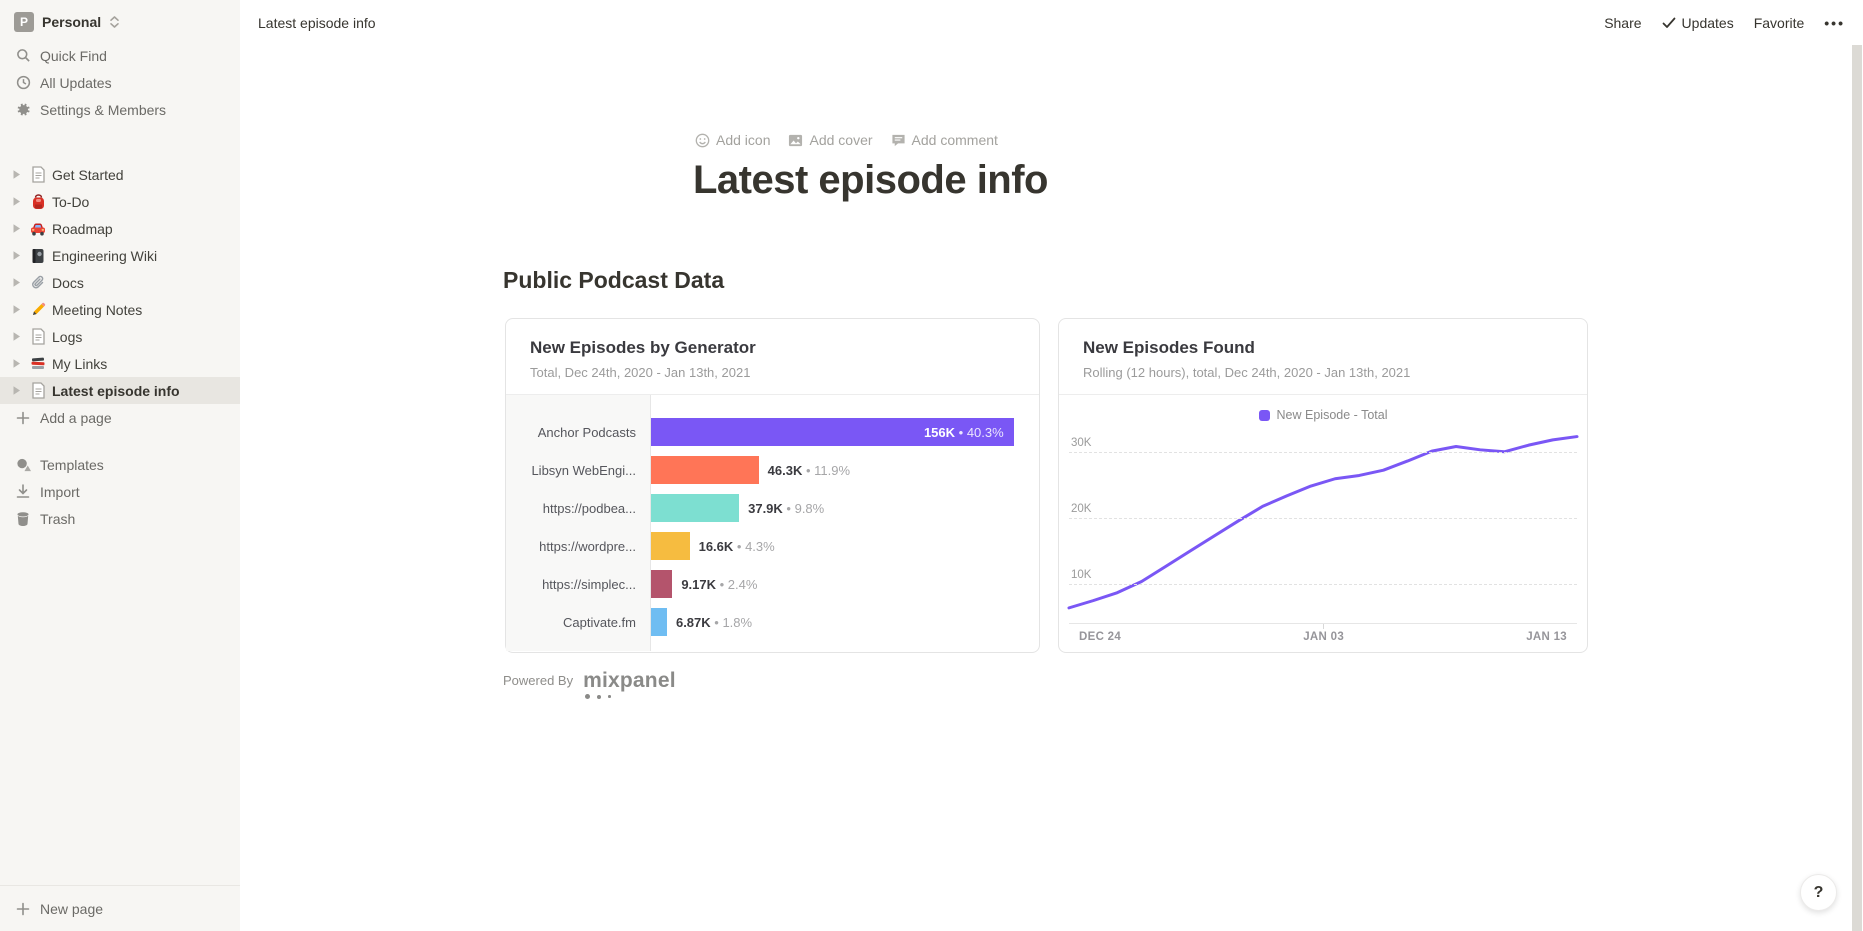  I want to click on y-gridline: 30K, so click(1323, 445).